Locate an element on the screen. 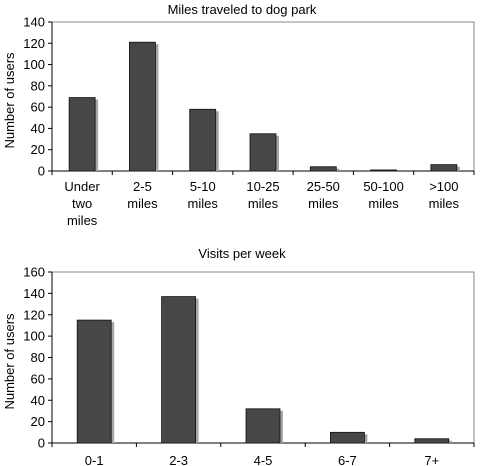  x-tick-label: 4-5 is located at coordinates (263, 459).